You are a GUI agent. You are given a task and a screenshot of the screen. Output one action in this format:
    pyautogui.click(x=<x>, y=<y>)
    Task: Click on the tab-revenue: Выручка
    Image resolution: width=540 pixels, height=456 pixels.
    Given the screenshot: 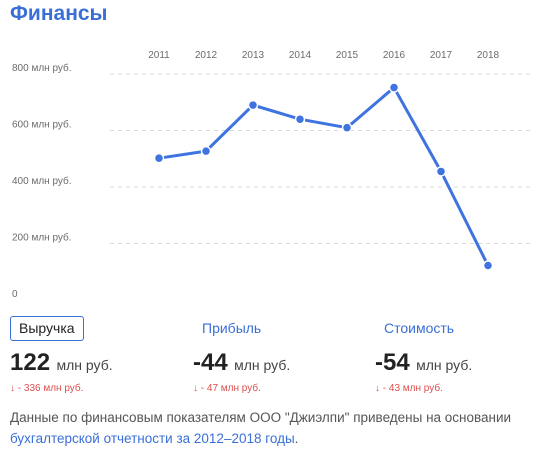 What is the action you would take?
    pyautogui.click(x=47, y=328)
    